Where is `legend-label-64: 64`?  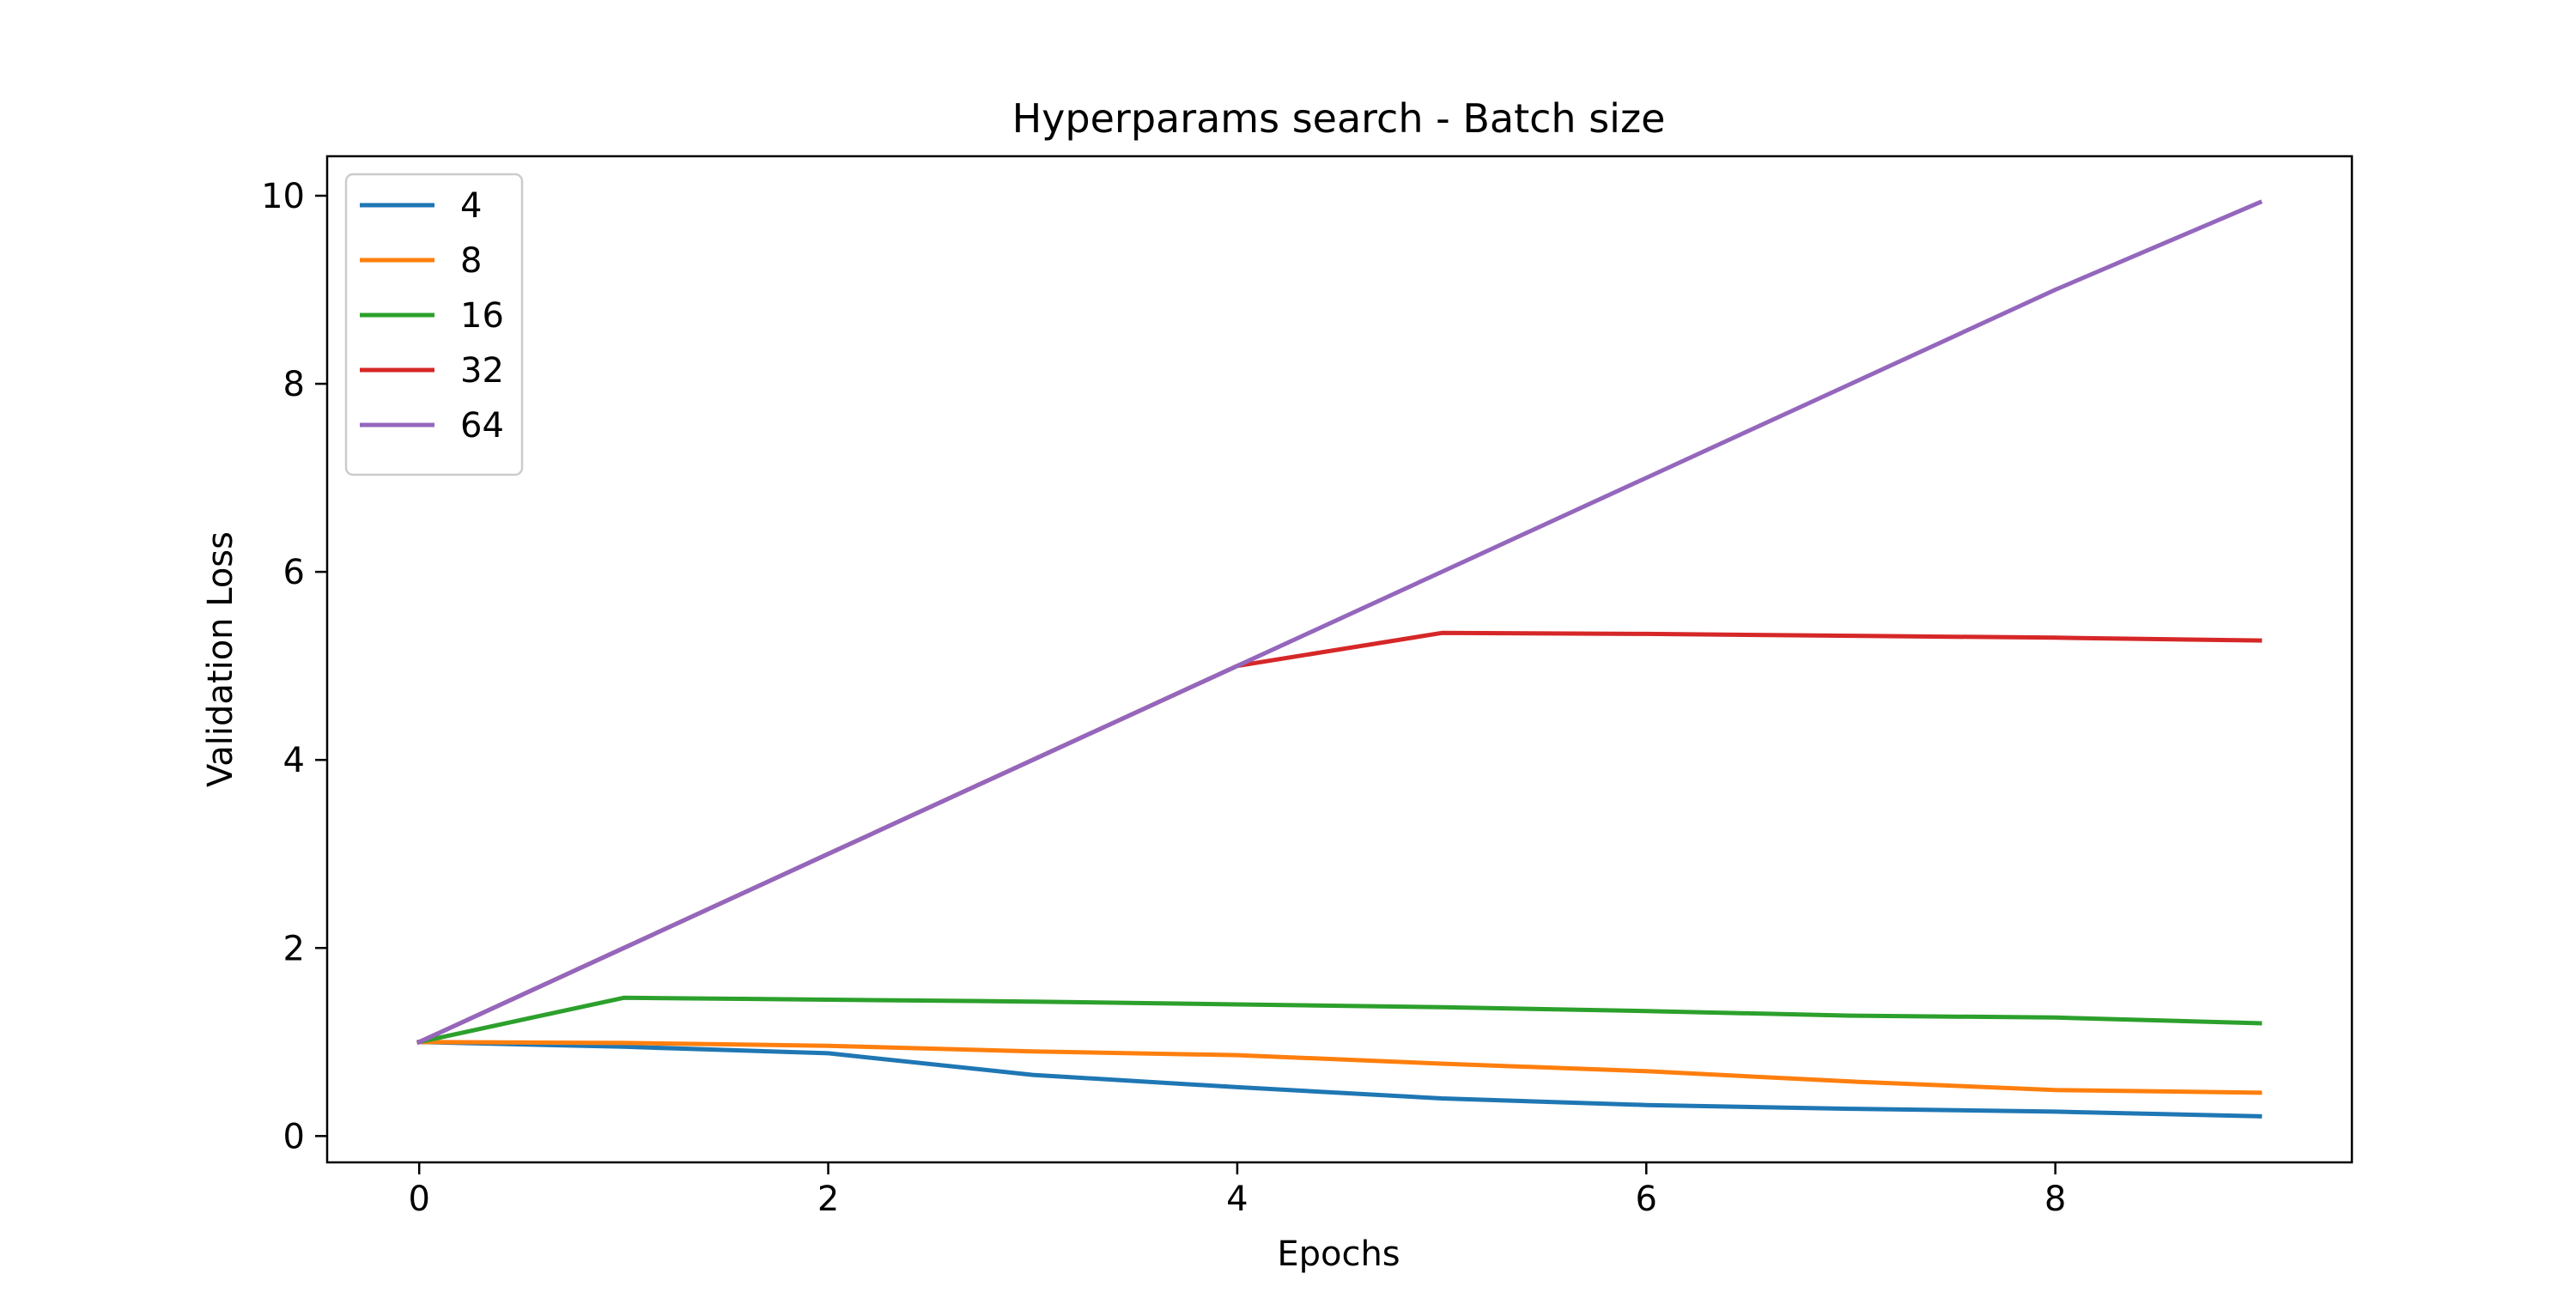 legend-label-64: 64 is located at coordinates (482, 426).